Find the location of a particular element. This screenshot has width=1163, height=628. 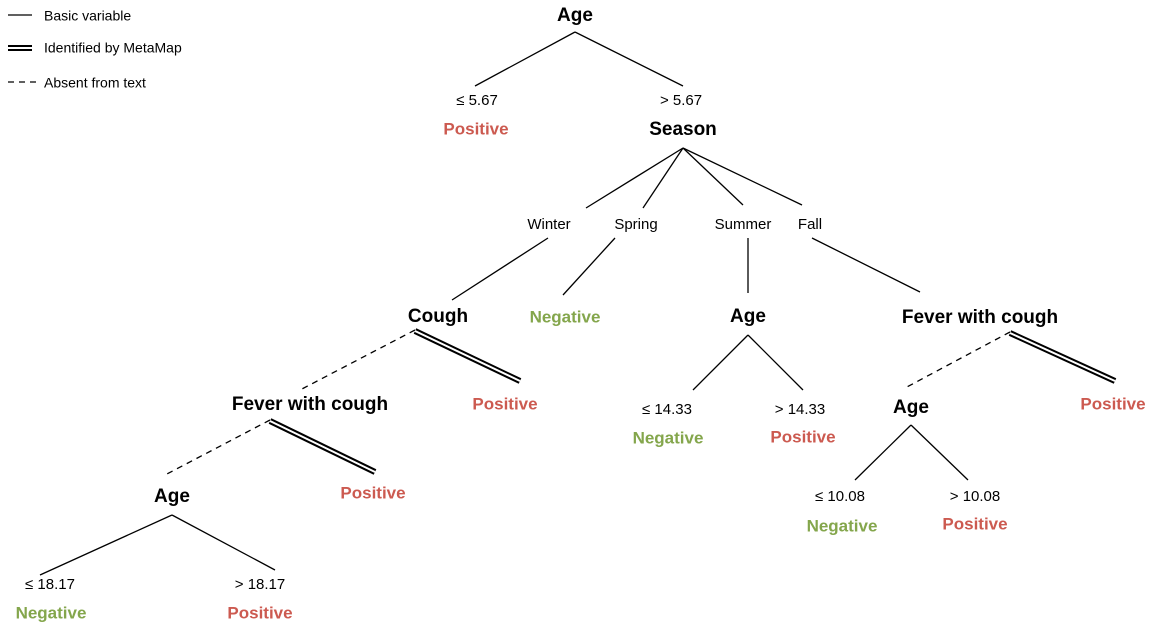

branch-label: ≤ 5.67 is located at coordinates (477, 100).